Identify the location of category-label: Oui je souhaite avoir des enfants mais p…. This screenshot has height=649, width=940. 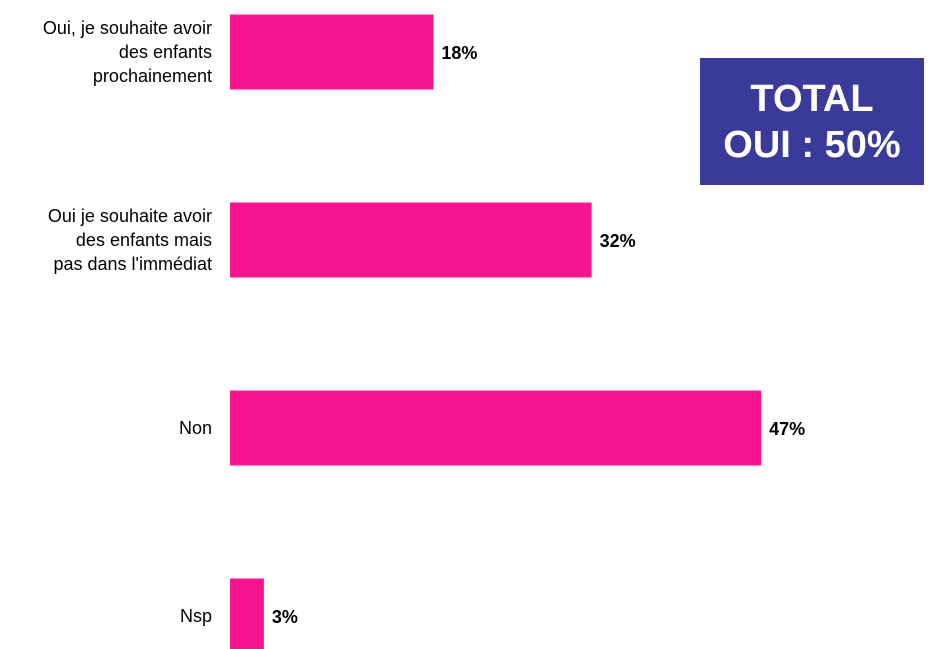
(129, 240).